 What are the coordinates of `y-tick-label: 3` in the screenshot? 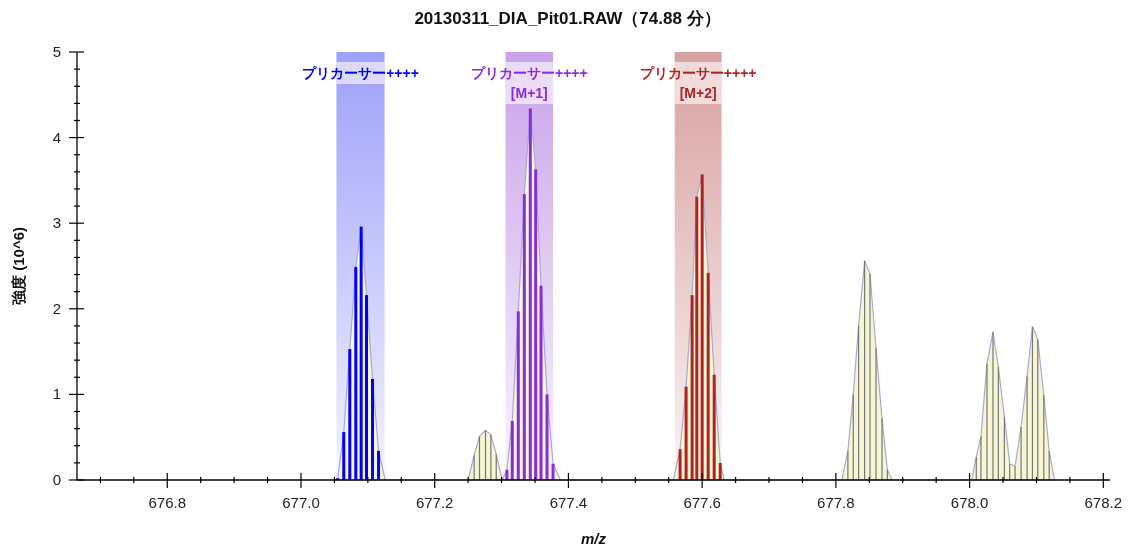 It's located at (56, 223).